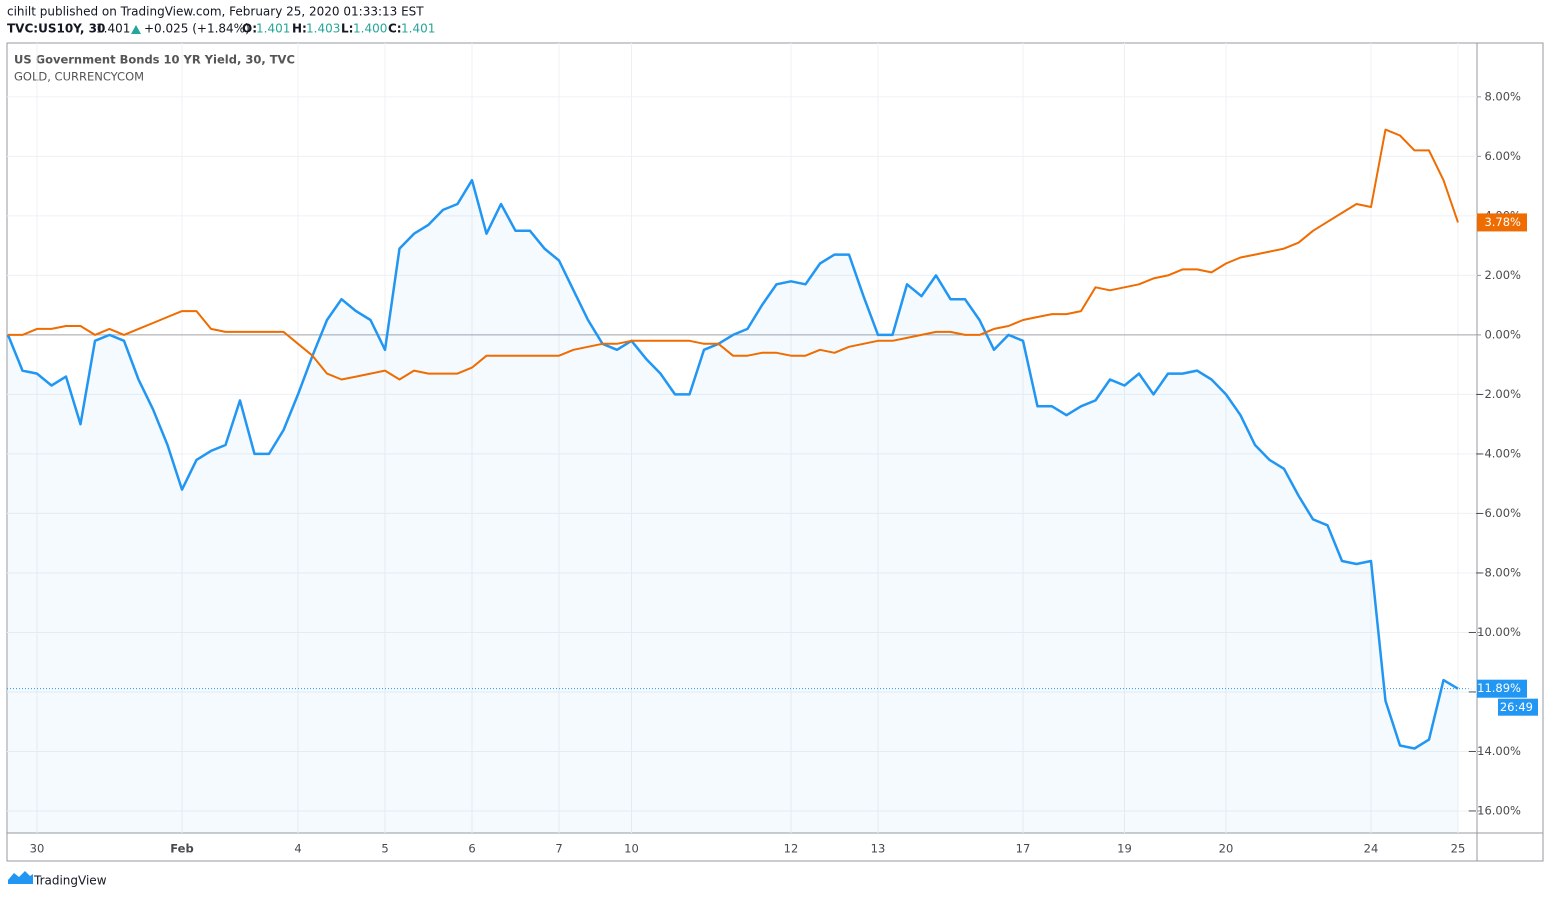 The width and height of the screenshot is (1549, 903). What do you see at coordinates (471, 849) in the screenshot?
I see `x-tick-label: 6` at bounding box center [471, 849].